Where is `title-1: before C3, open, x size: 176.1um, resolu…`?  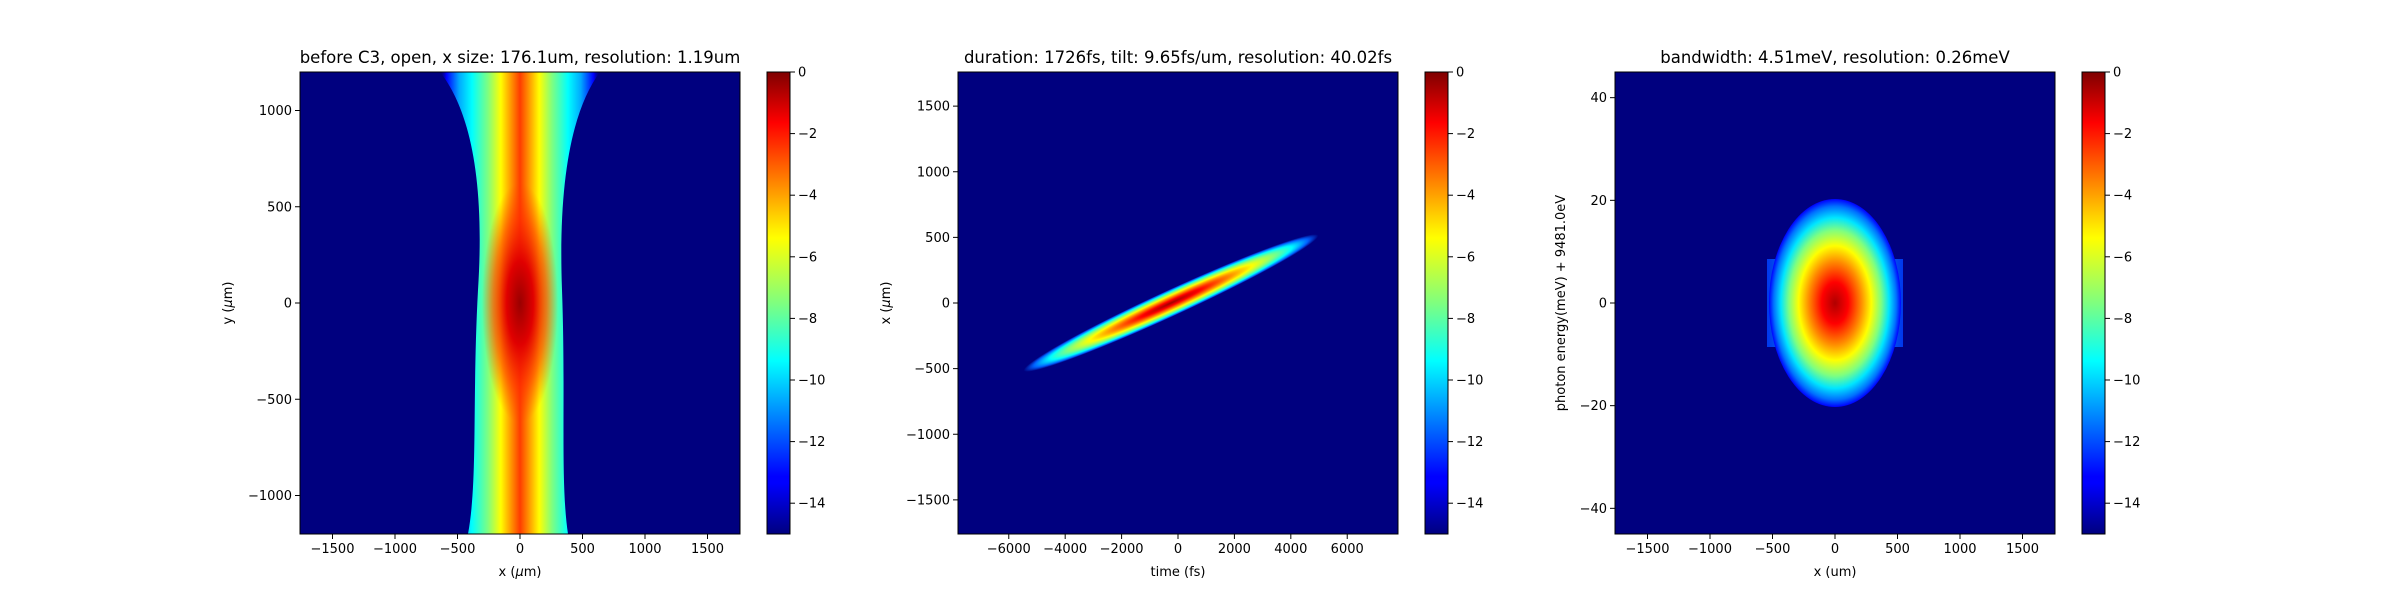 title-1: before C3, open, x size: 176.1um, resolu… is located at coordinates (520, 57).